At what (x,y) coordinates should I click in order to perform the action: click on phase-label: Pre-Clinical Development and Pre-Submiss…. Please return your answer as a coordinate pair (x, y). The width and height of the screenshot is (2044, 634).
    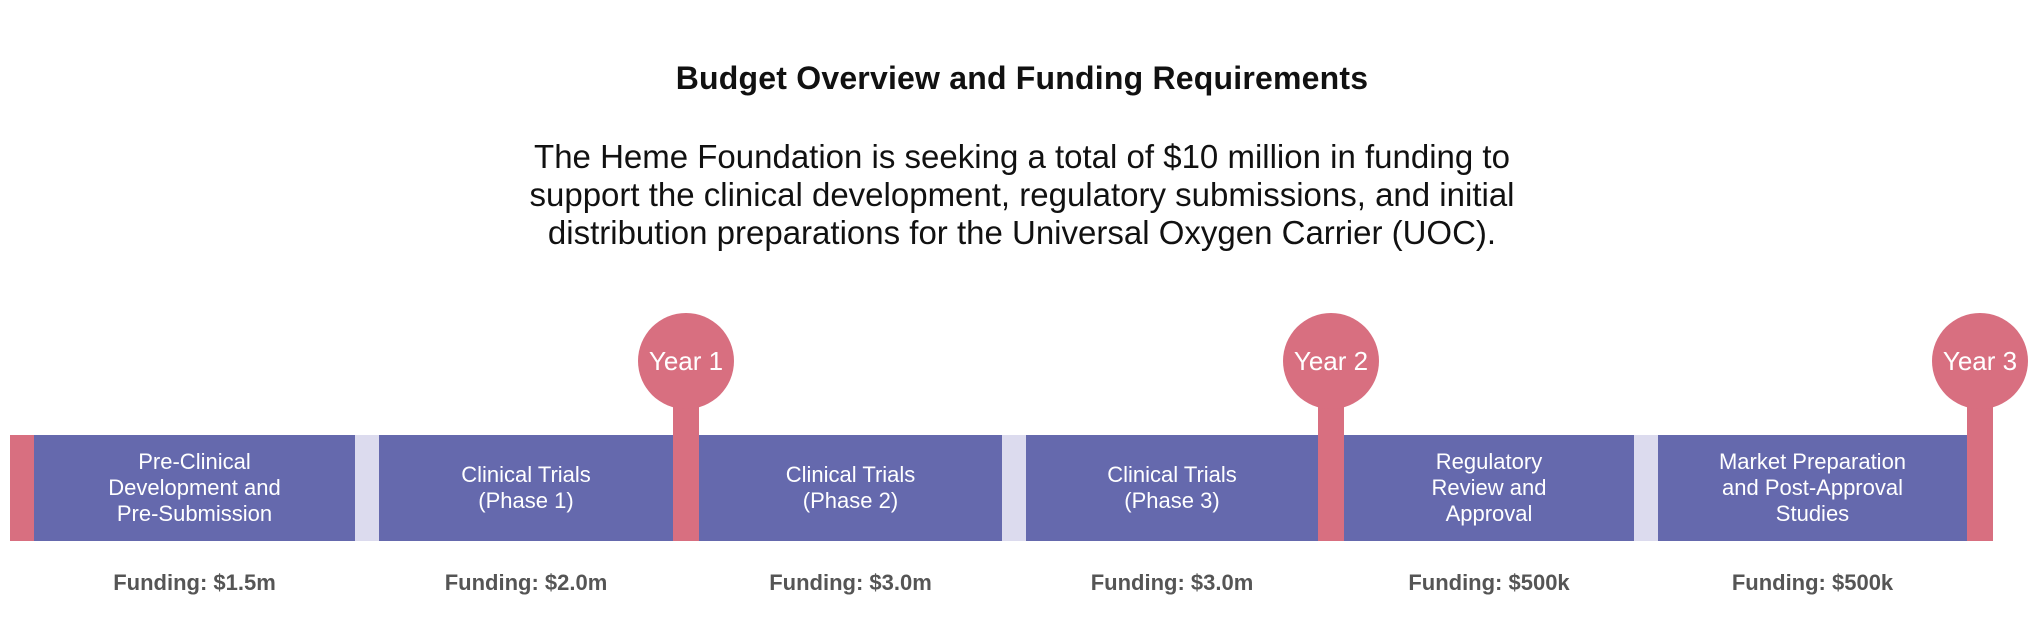
    Looking at the image, I should click on (194, 487).